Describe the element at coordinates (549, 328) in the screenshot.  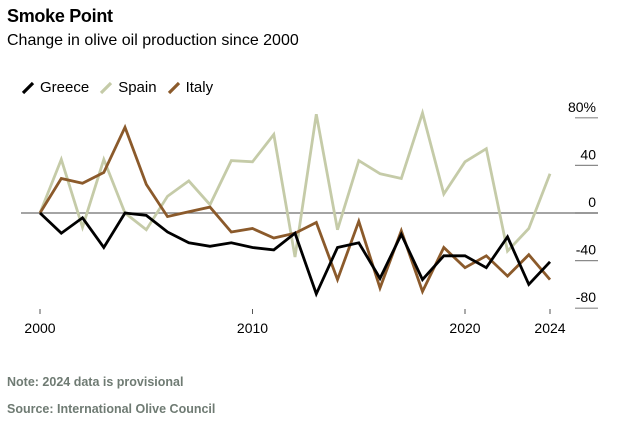
I see `x-tick-label: 2024` at that location.